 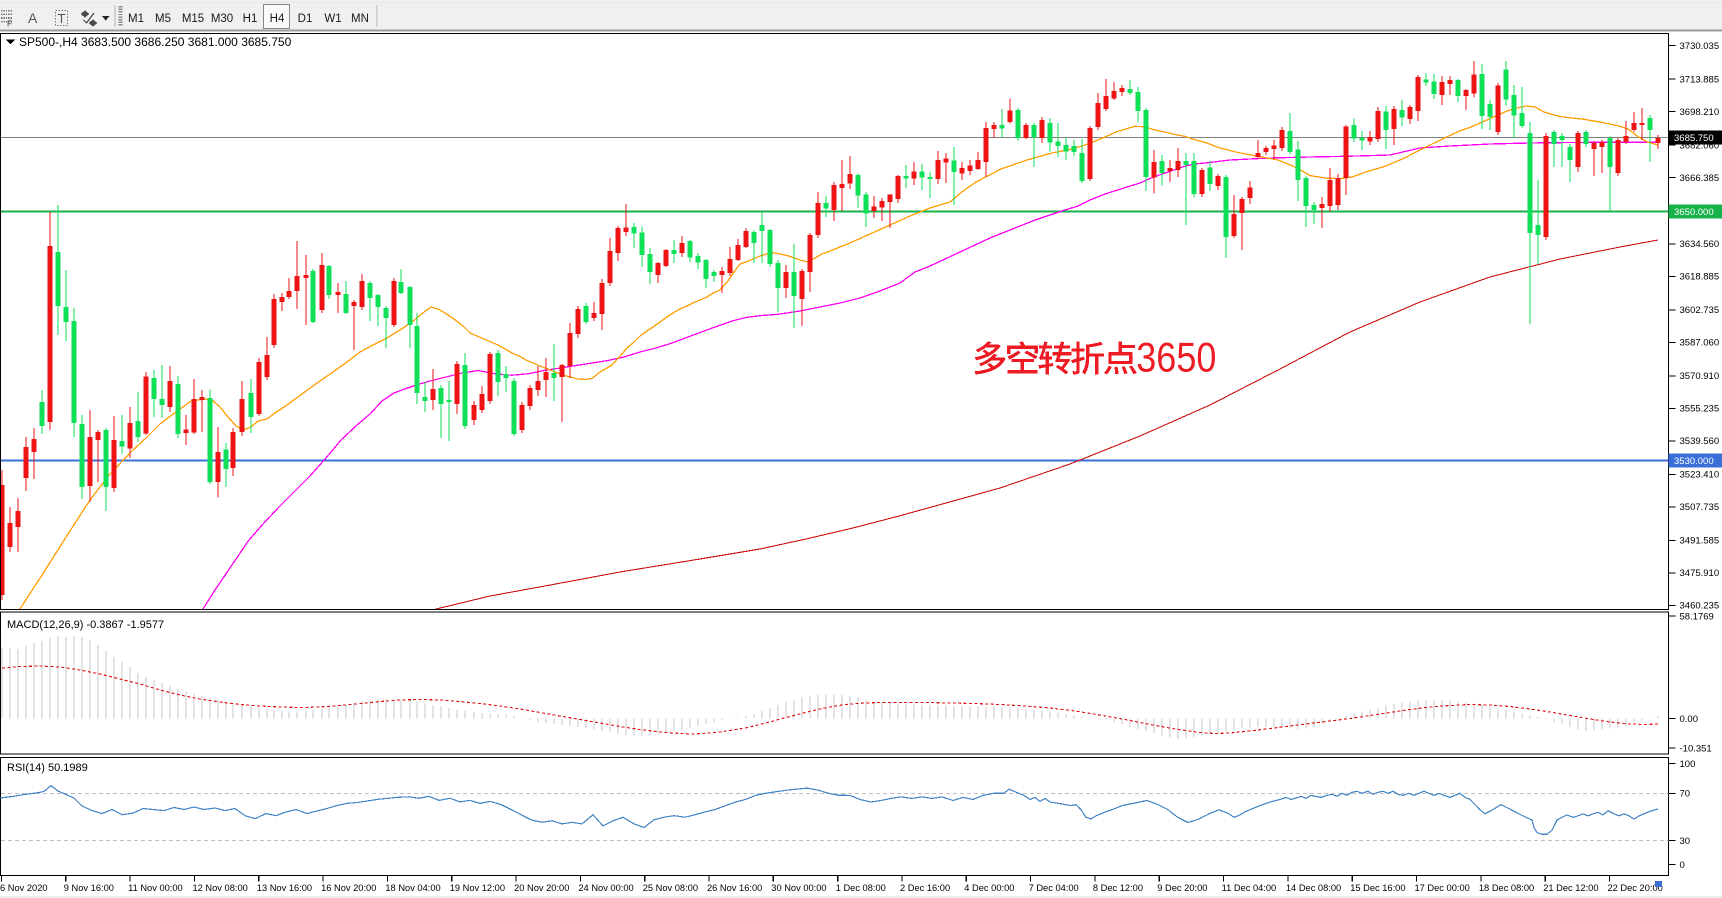 I want to click on svg-text: 2 Dec 16:00, so click(x=925, y=888).